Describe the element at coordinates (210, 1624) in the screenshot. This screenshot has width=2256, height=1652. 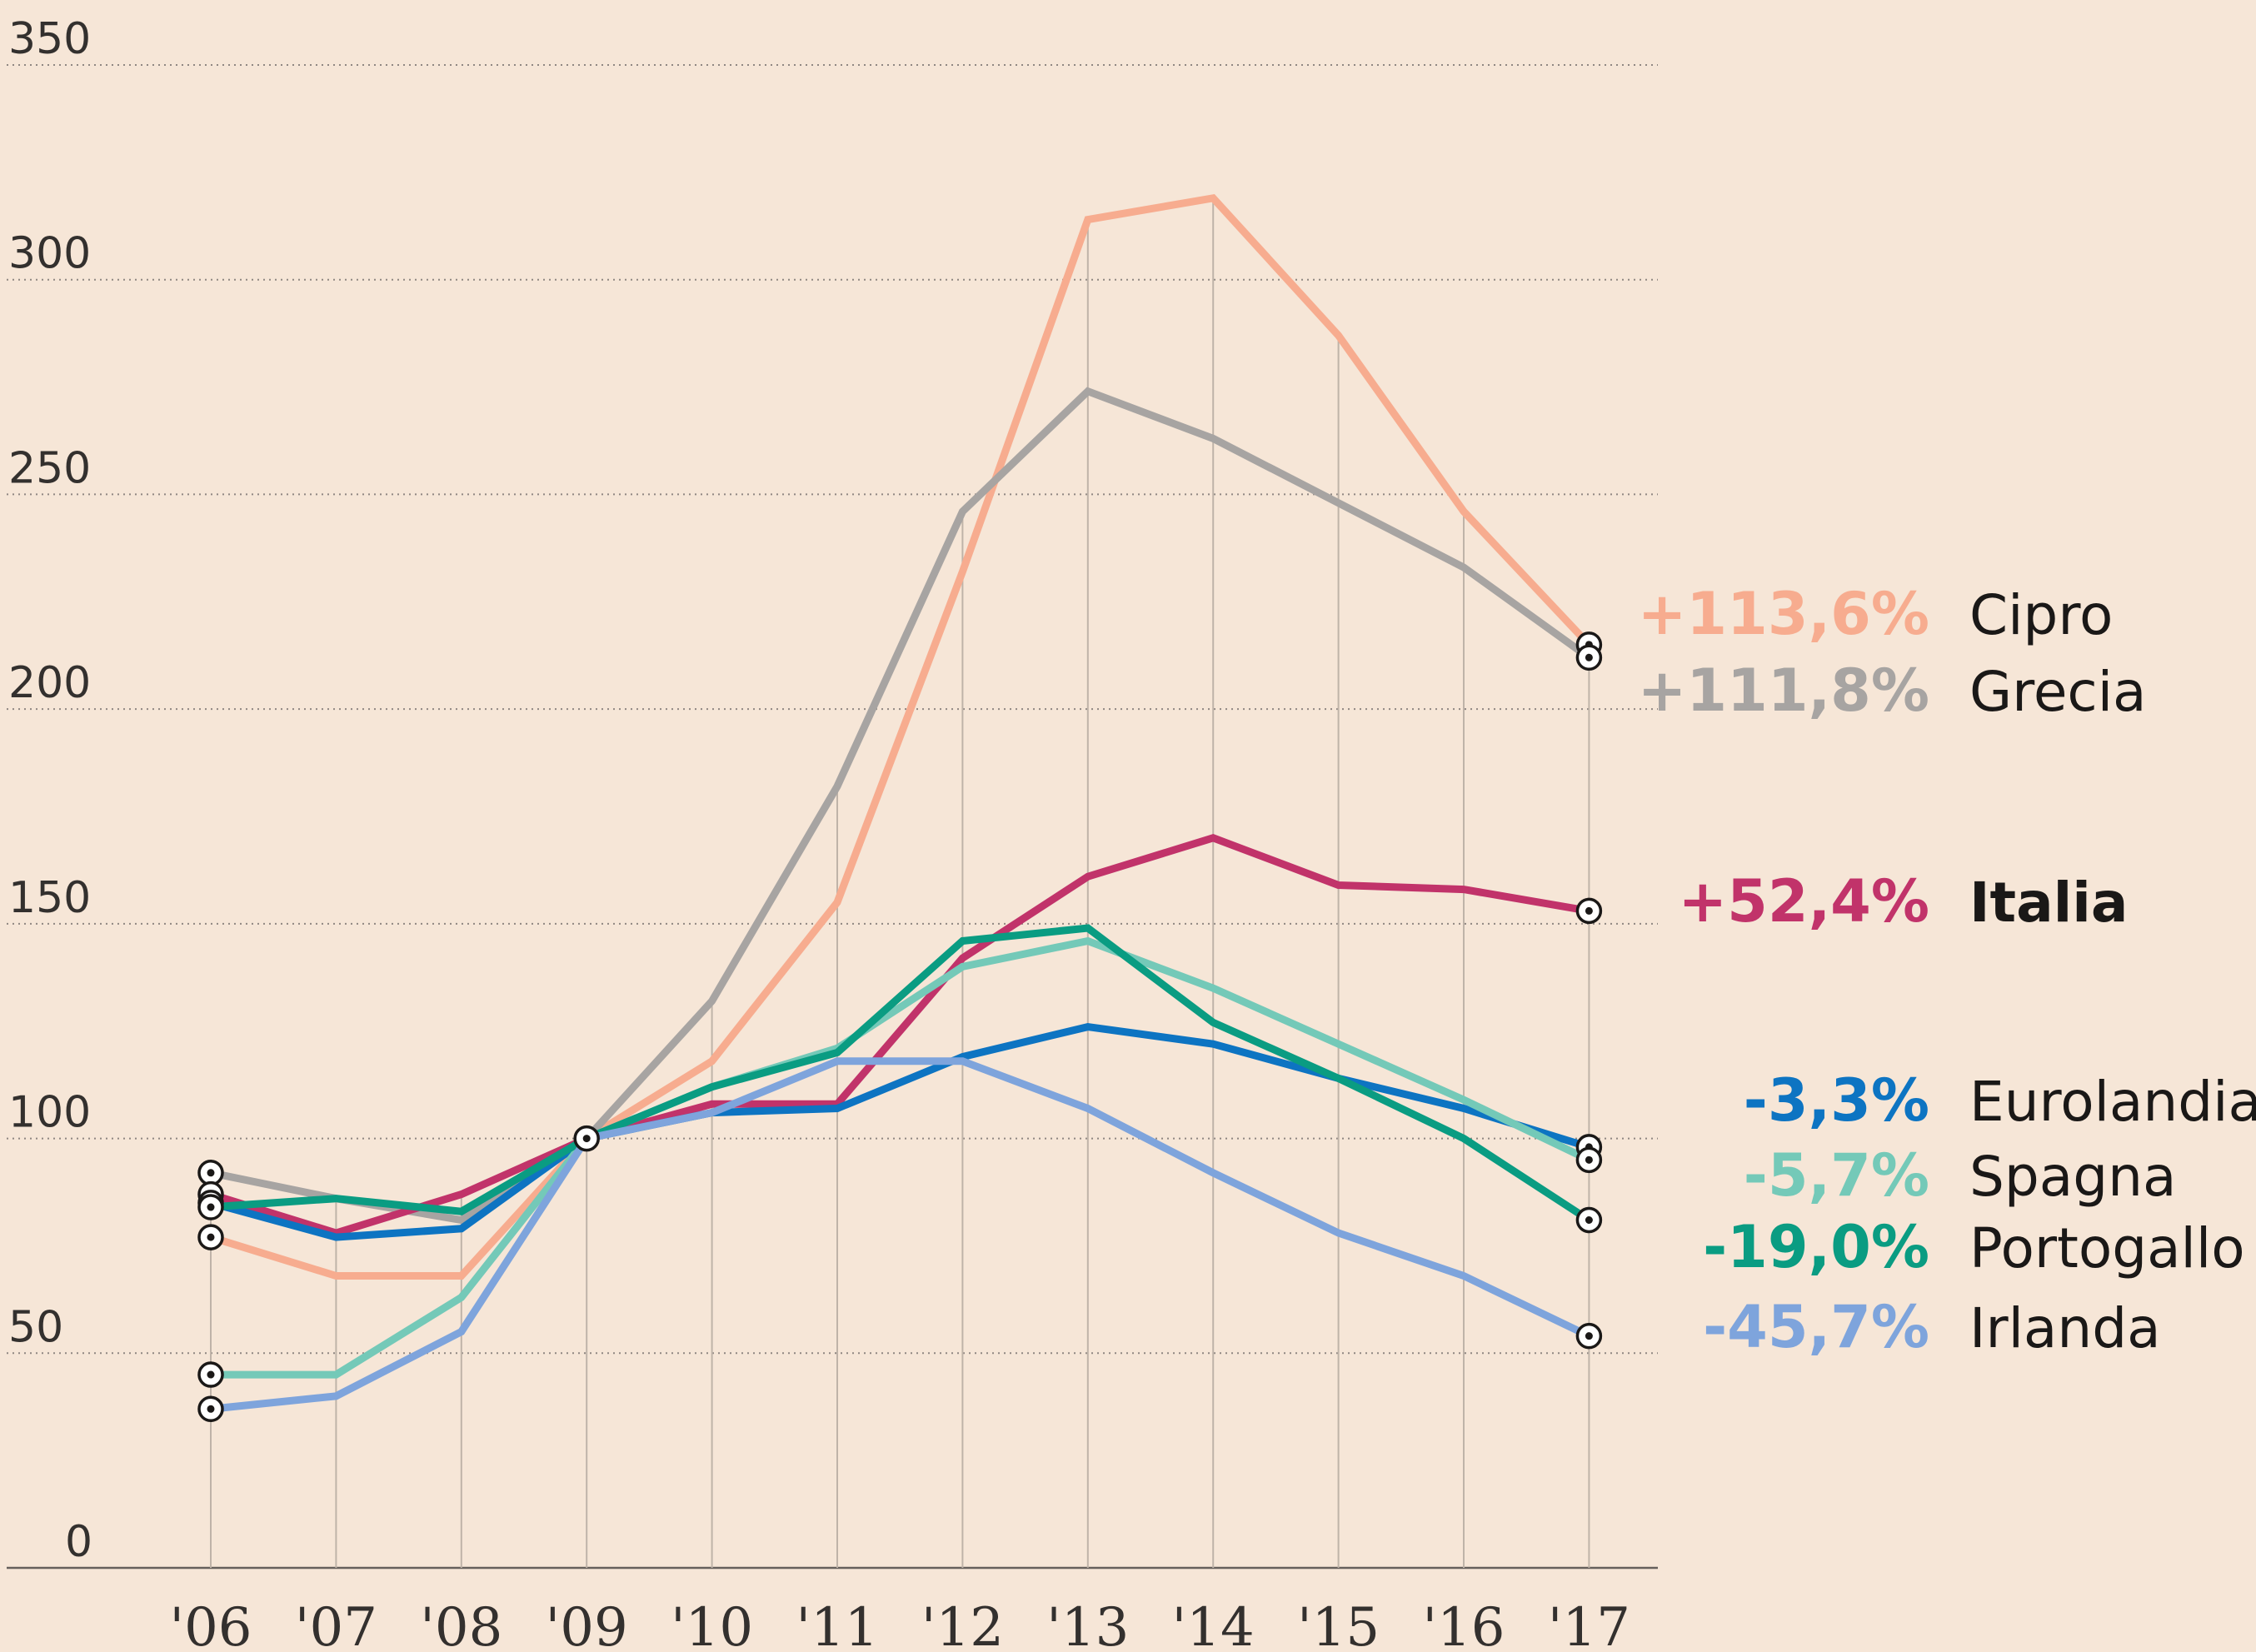
I see `x-tick-label: '06` at that location.